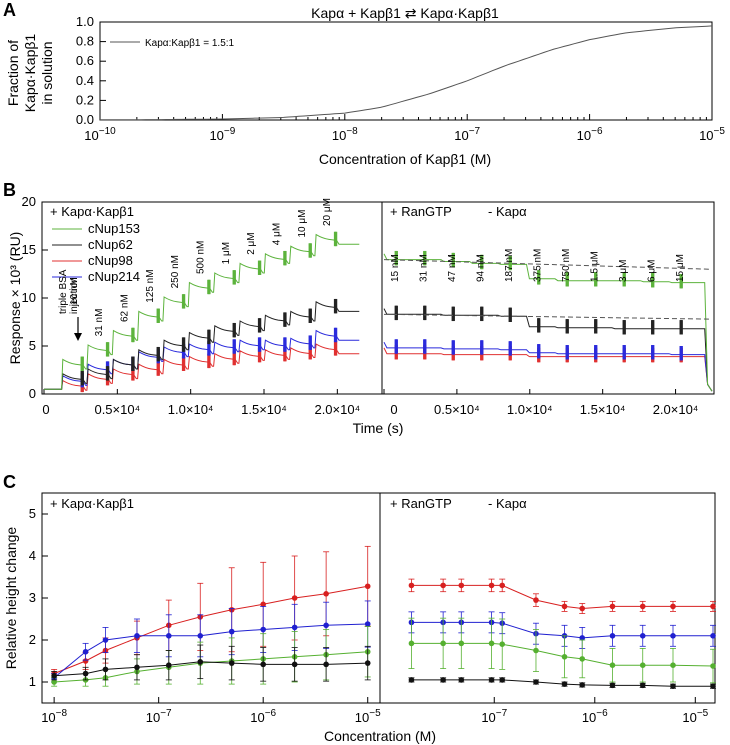  What do you see at coordinates (107, 131) in the screenshot?
I see `panel-a-xtick-label-exponent: −10` at bounding box center [107, 131].